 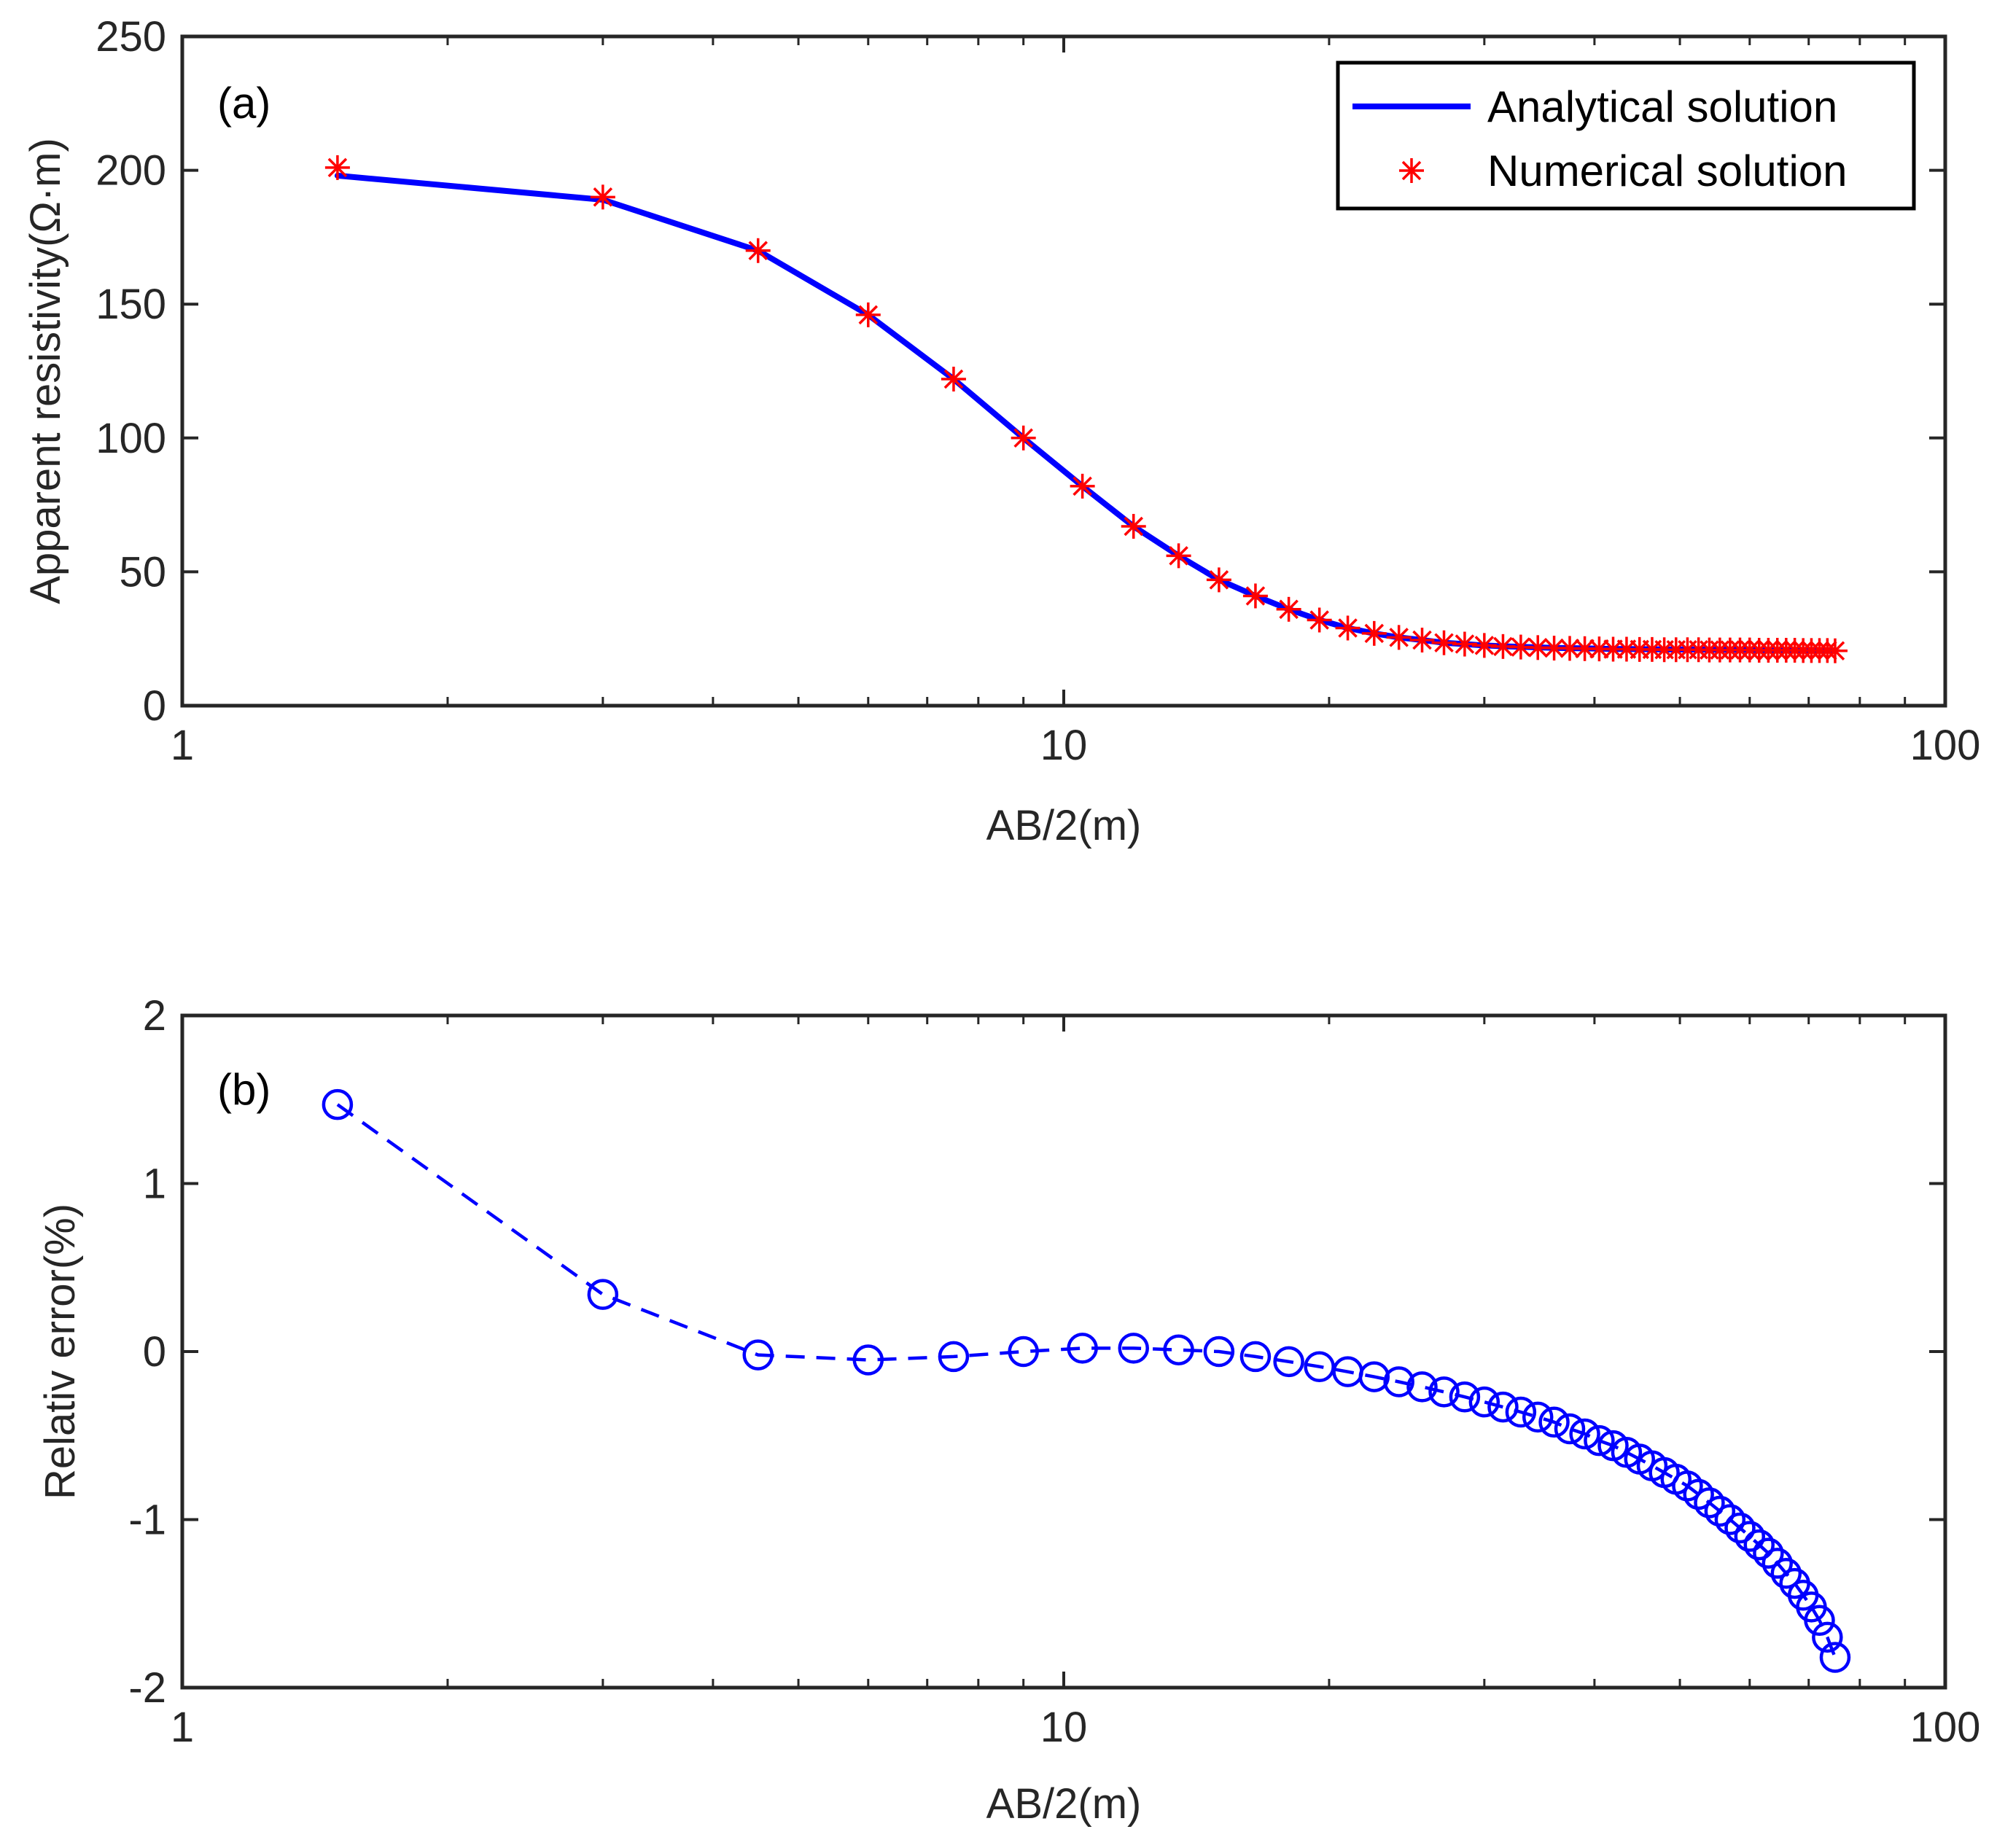 I want to click on legend-numerical-swatch, so click(x=1411, y=170).